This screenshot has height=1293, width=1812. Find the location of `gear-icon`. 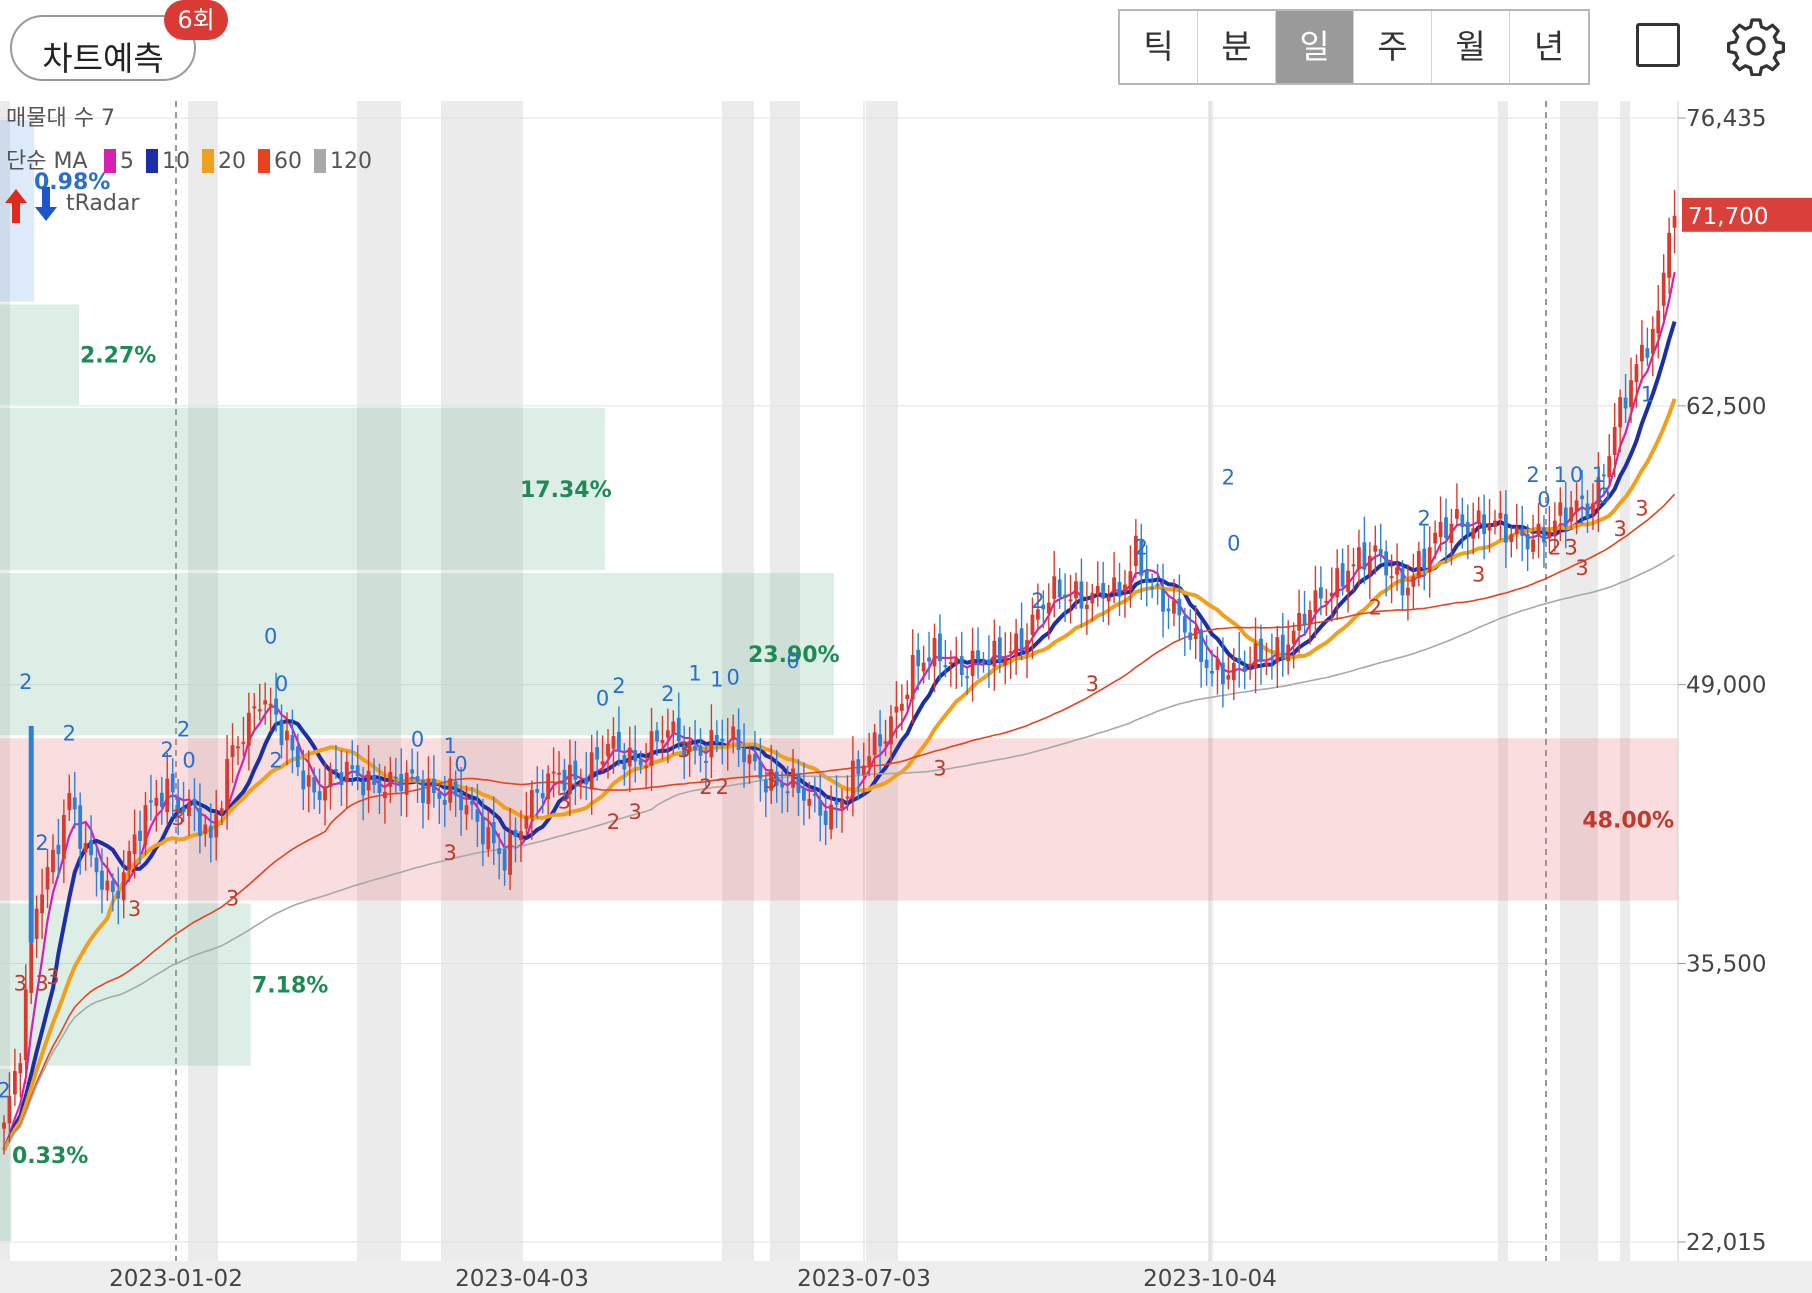

gear-icon is located at coordinates (1756, 46).